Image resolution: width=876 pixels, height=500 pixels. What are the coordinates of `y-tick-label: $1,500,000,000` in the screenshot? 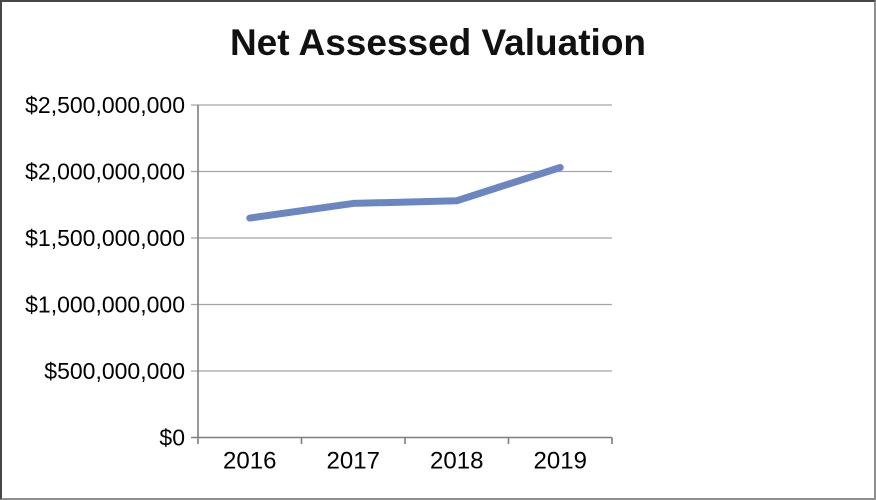 It's located at (105, 238).